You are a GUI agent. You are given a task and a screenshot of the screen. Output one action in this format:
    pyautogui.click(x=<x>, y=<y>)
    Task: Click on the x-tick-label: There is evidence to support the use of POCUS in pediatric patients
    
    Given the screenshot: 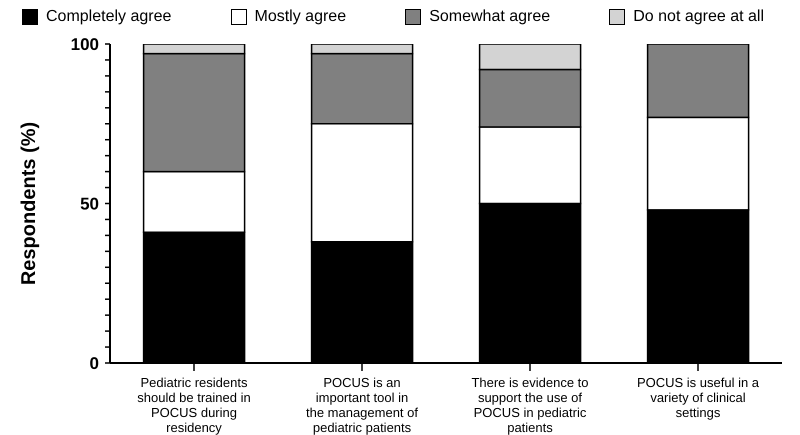 What is the action you would take?
    pyautogui.click(x=530, y=405)
    